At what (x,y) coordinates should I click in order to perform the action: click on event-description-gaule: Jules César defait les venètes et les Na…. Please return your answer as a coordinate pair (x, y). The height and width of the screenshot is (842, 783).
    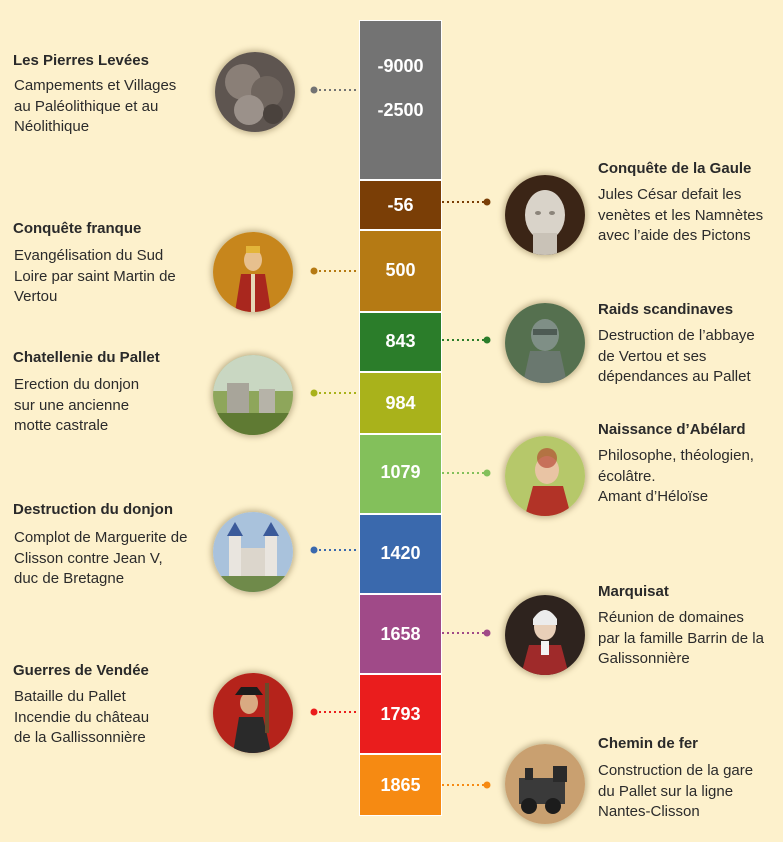
    Looking at the image, I should click on (681, 215).